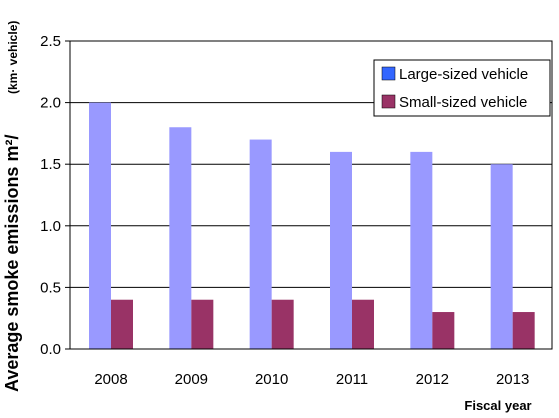  I want to click on bar-small-2011, so click(363, 324).